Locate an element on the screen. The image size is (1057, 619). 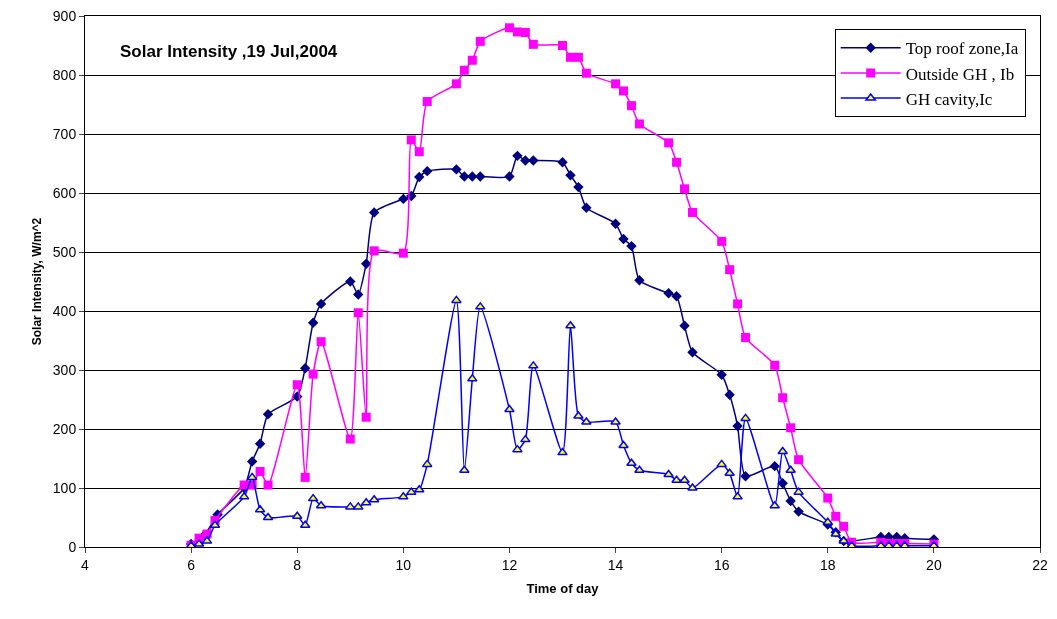
x-axis-title: Time of day is located at coordinates (563, 589).